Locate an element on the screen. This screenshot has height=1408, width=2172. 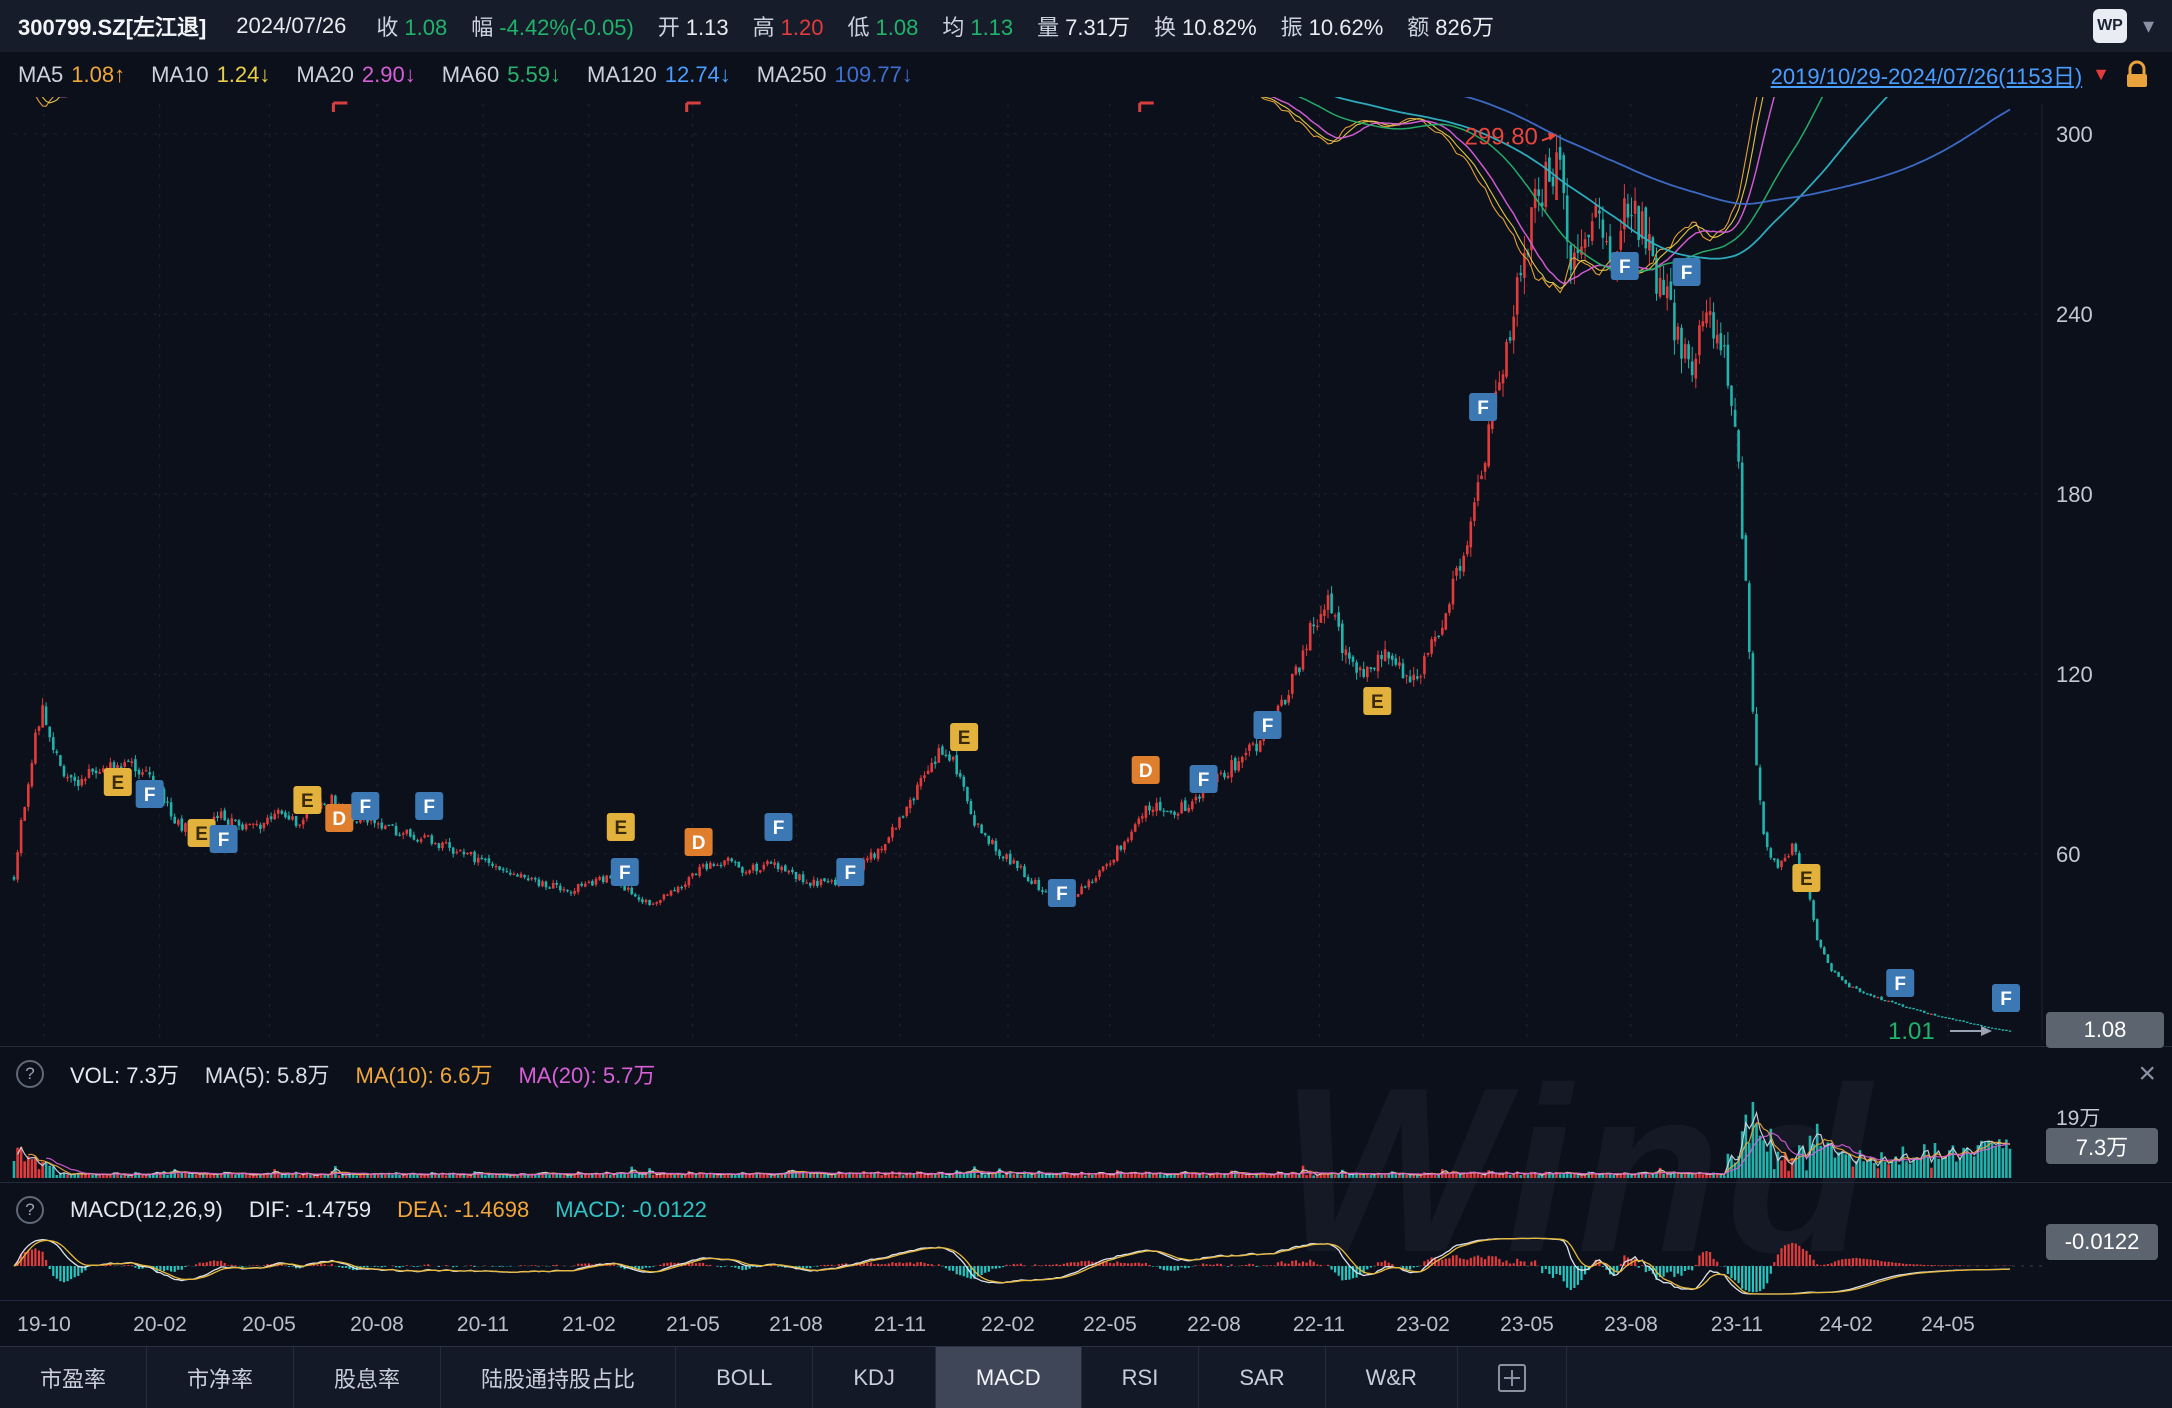
tab-市净率: 市净率 is located at coordinates (221, 1377).